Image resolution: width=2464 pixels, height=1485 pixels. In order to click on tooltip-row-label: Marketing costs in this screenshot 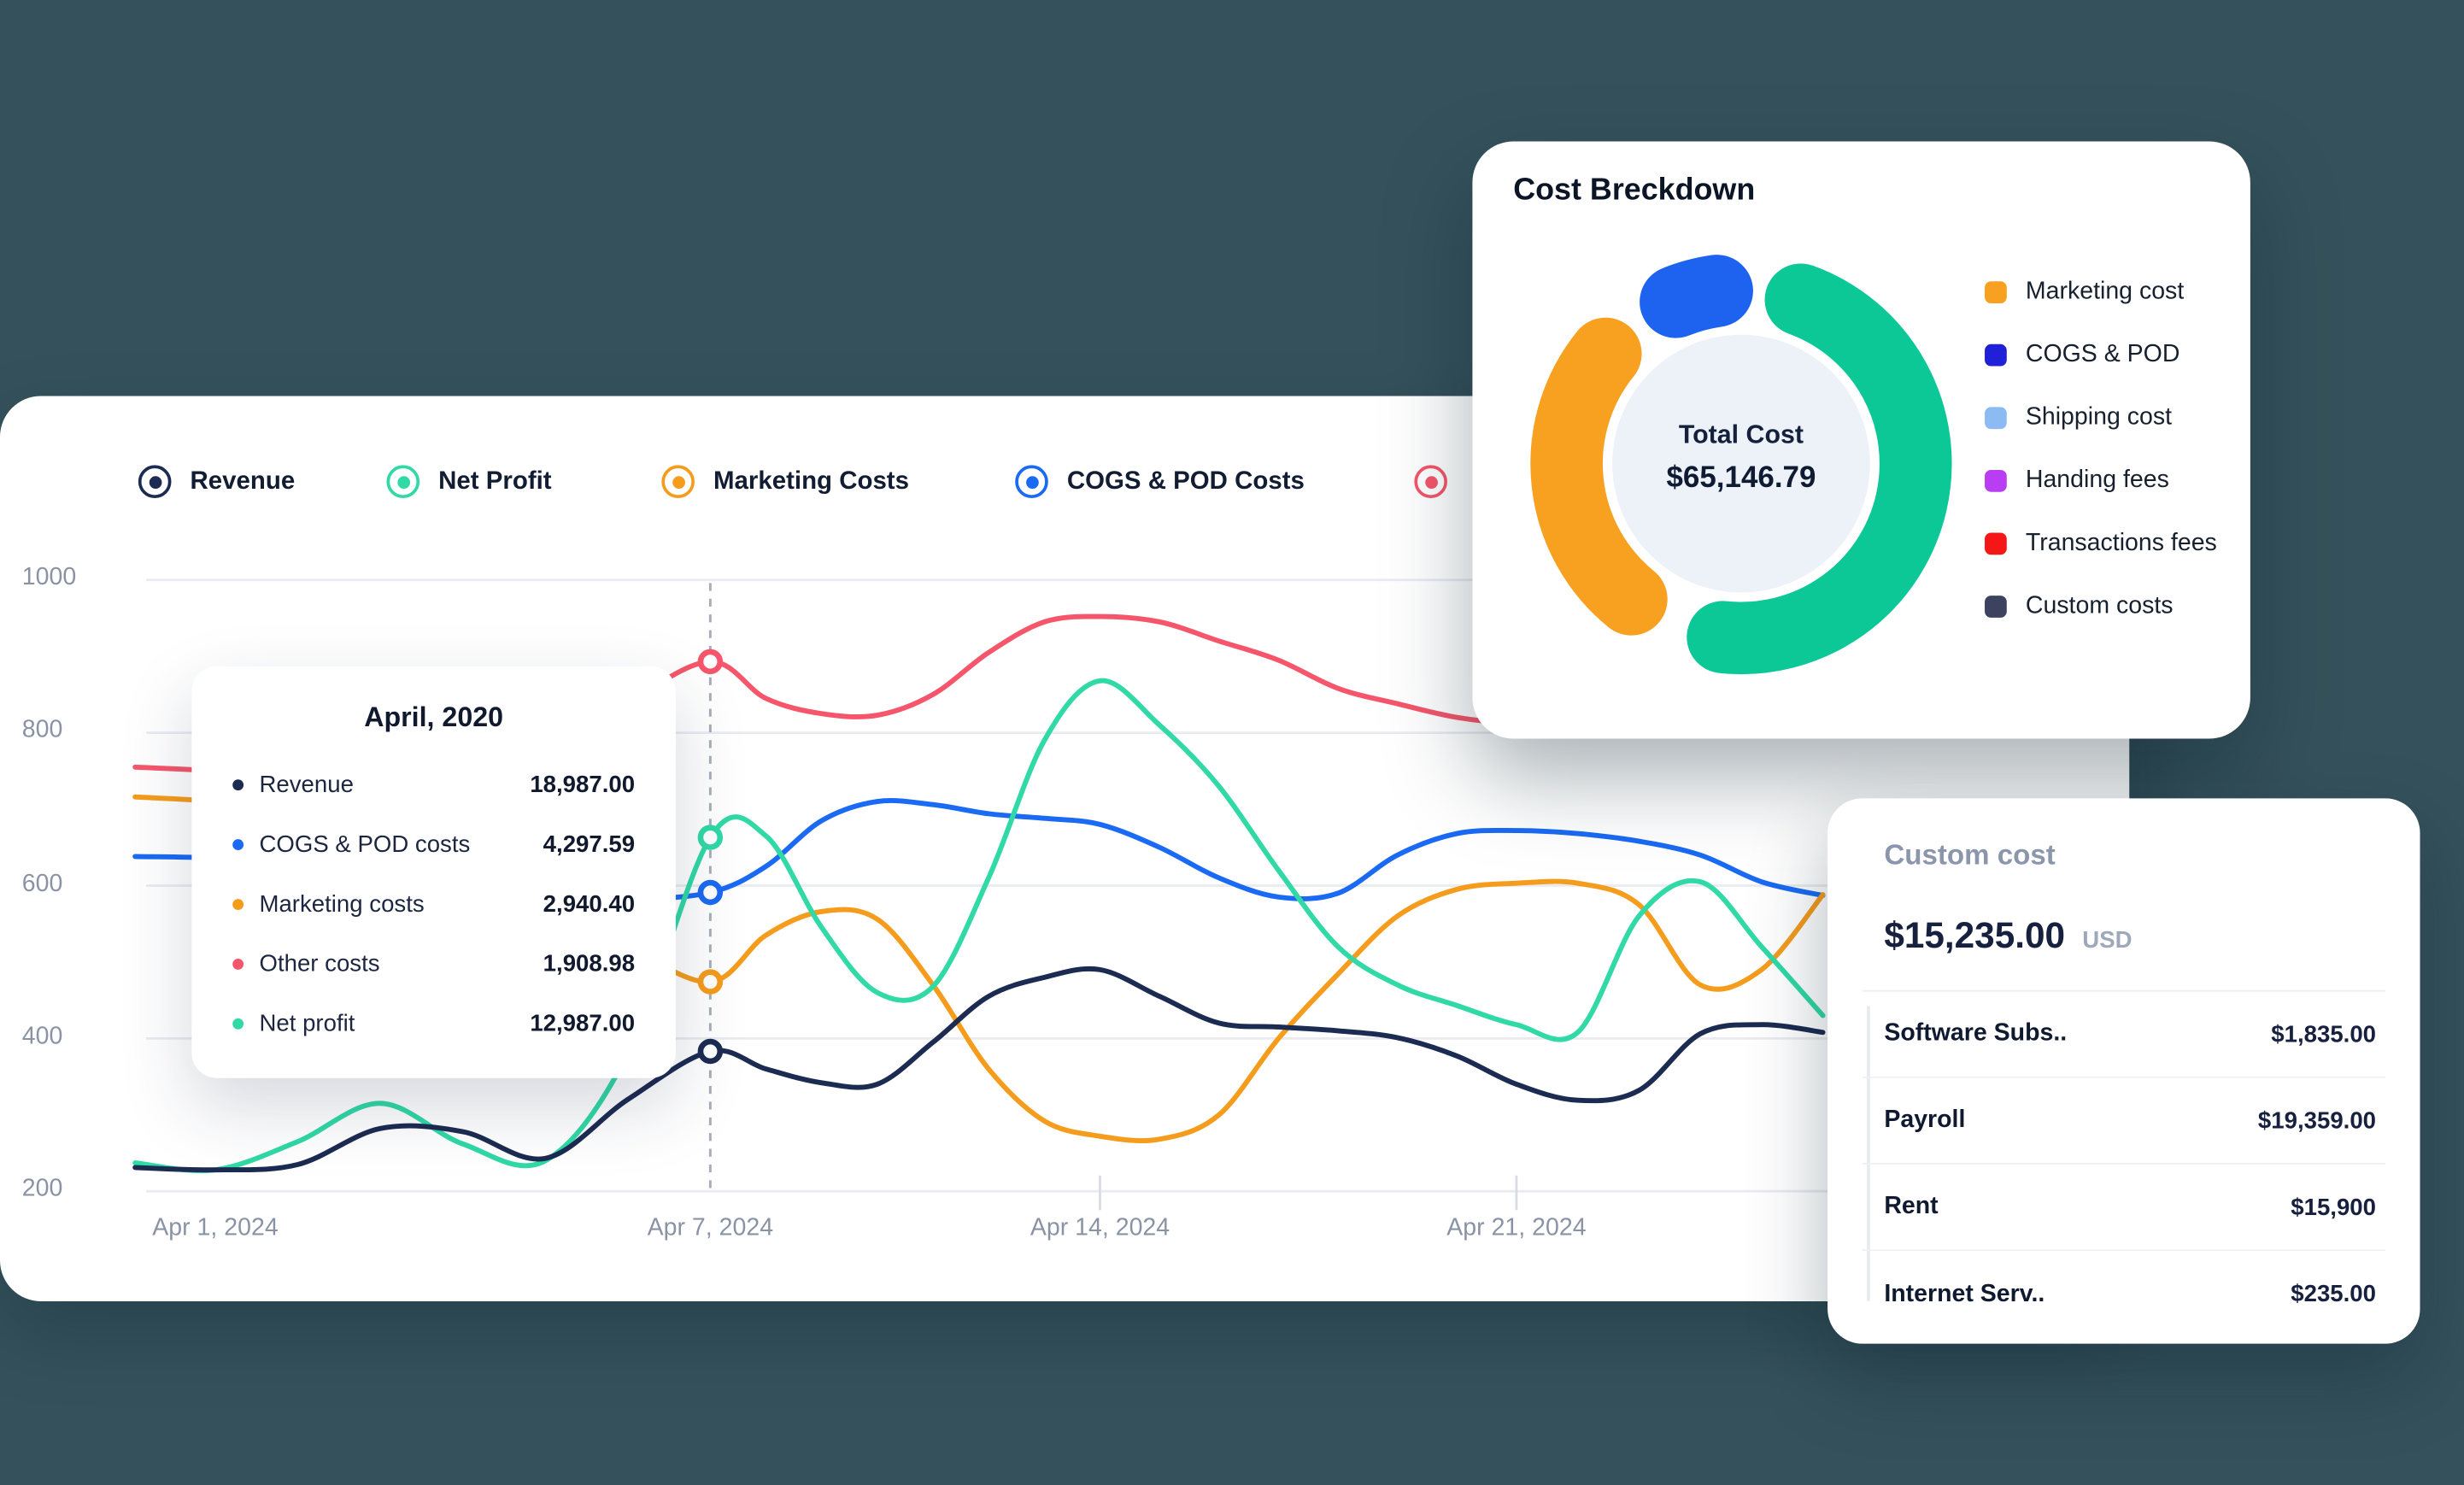, I will do `click(342, 903)`.